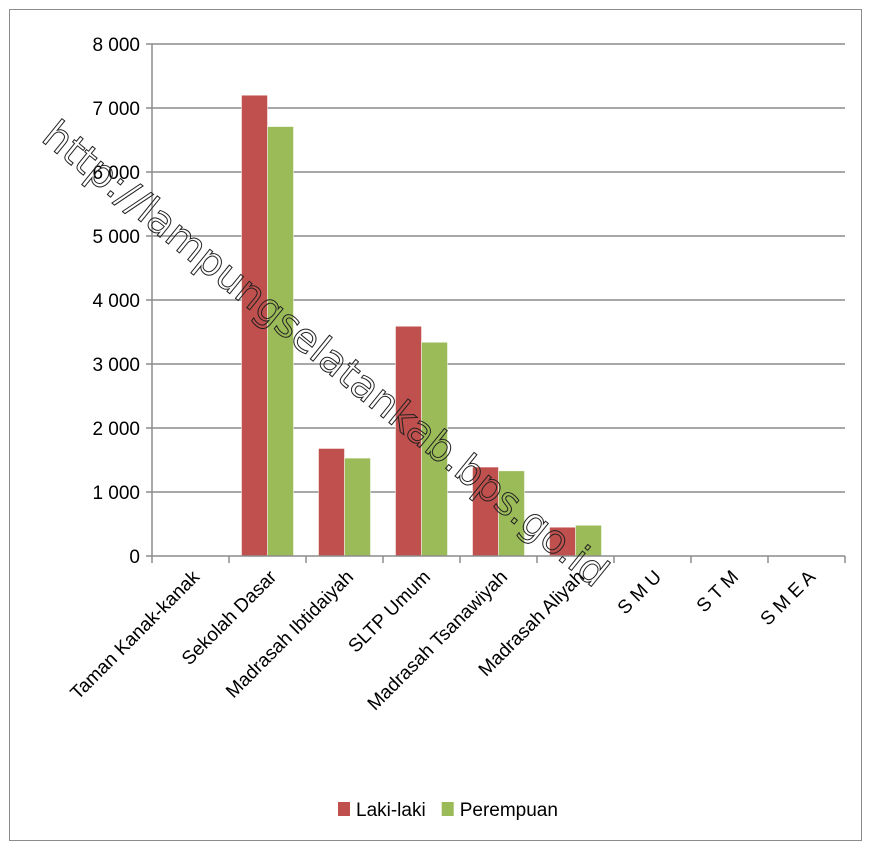  What do you see at coordinates (640, 593) in the screenshot?
I see `x-tick-label: S M U` at bounding box center [640, 593].